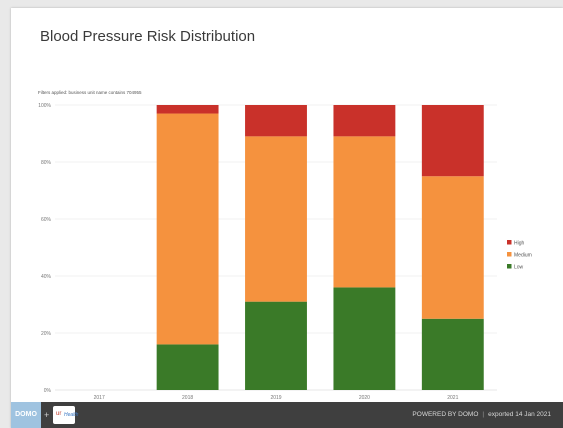  I want to click on x-tick-label: 2018, so click(187, 398).